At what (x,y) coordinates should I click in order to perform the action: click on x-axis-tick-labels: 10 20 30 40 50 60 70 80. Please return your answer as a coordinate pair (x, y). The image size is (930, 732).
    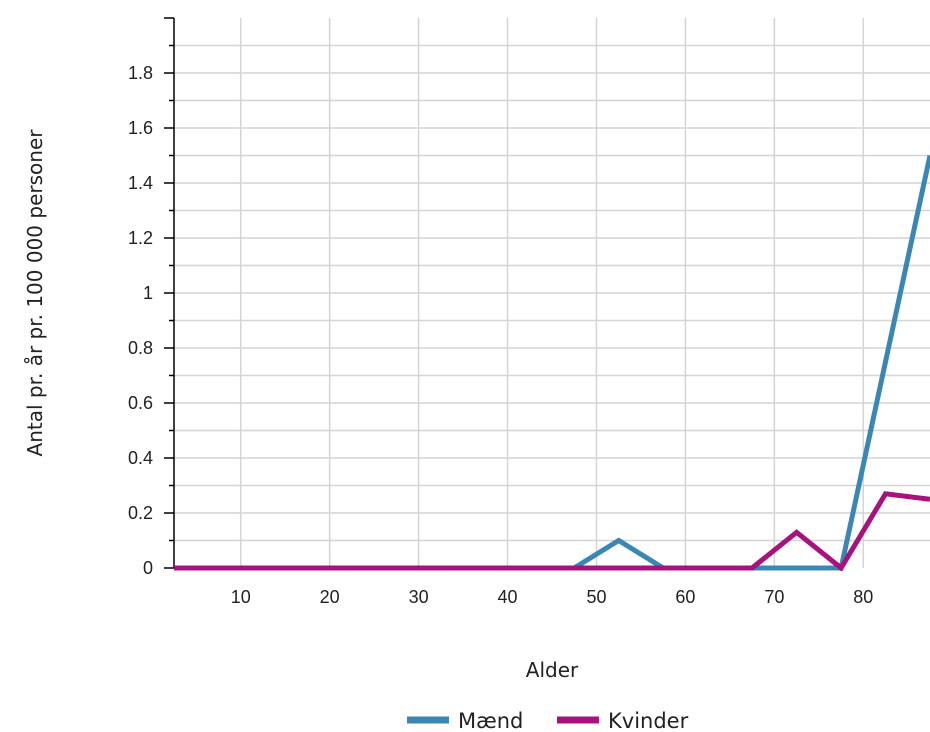
    Looking at the image, I should click on (552, 597).